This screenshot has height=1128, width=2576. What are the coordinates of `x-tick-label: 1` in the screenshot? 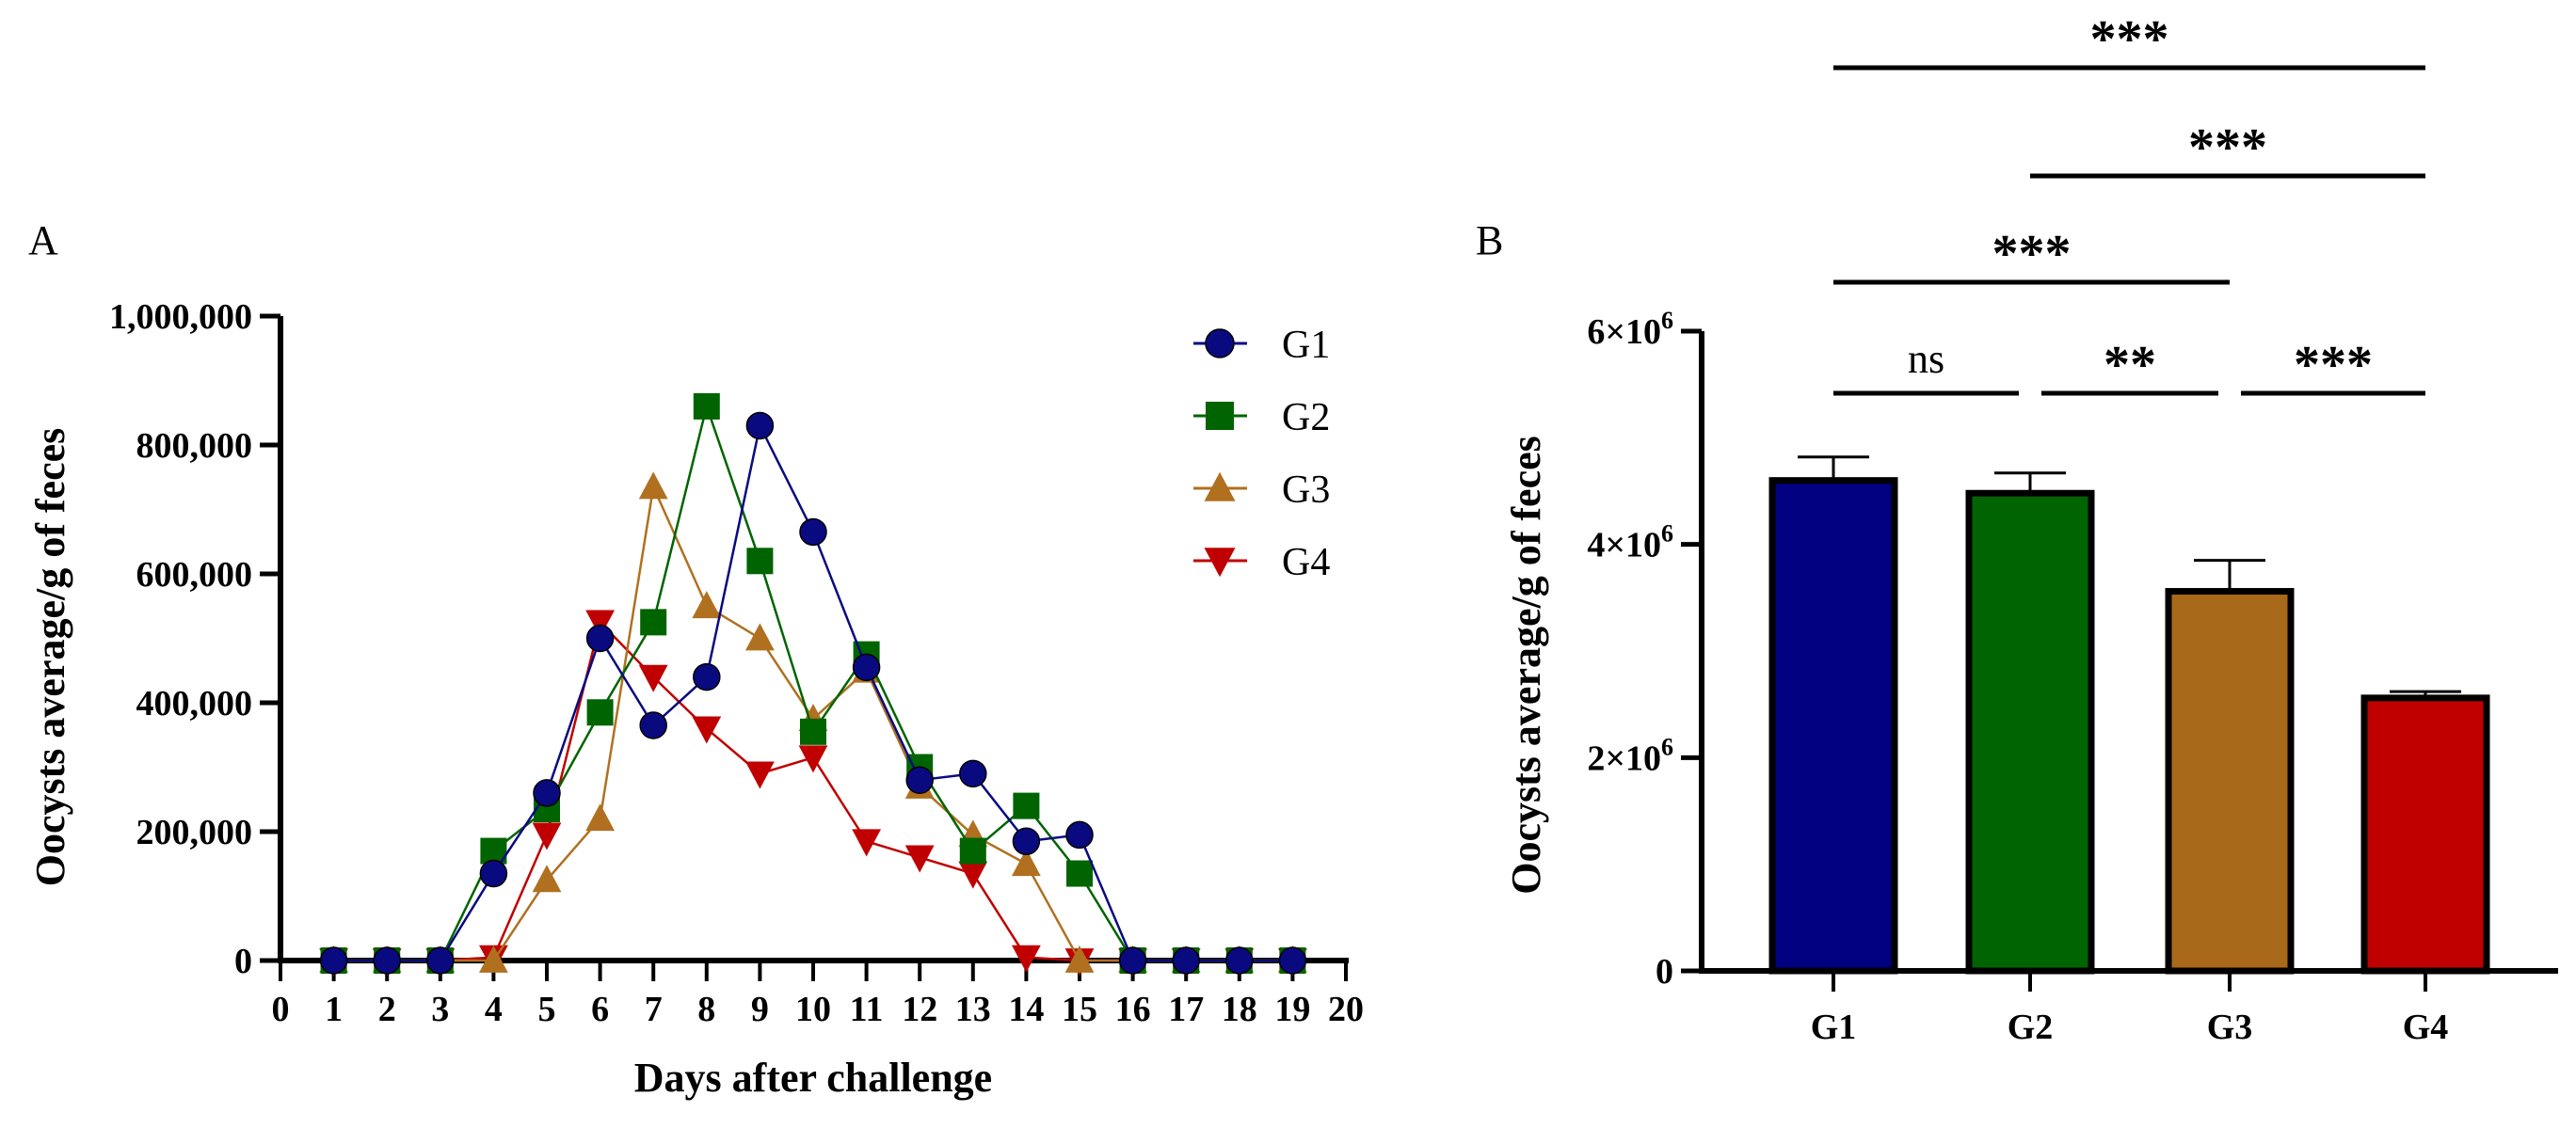 It's located at (334, 1009).